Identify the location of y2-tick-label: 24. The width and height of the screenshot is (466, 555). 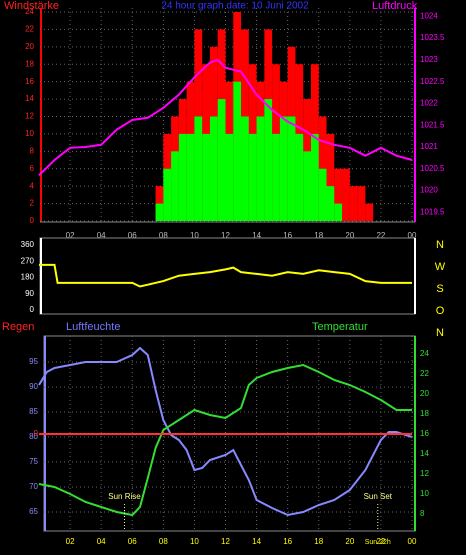
(424, 353).